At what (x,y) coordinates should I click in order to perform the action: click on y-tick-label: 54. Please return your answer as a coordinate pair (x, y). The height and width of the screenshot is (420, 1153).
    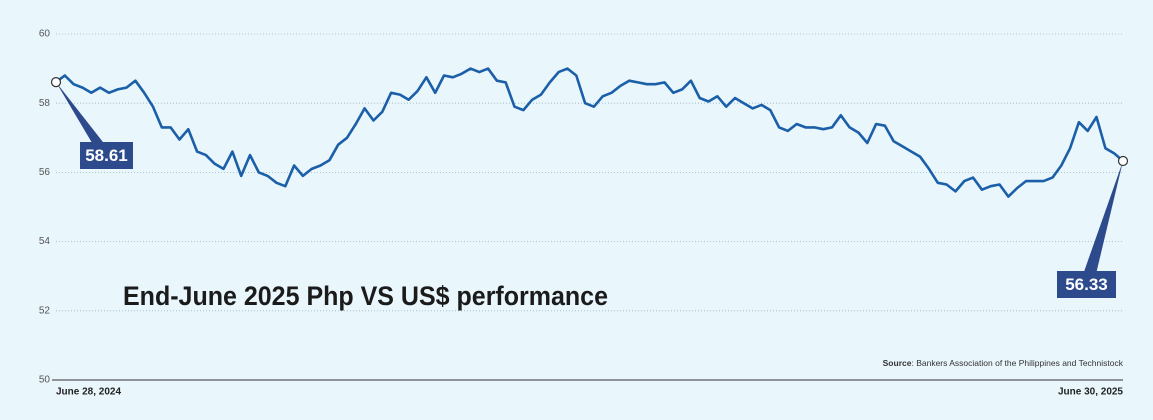
    Looking at the image, I should click on (45, 241).